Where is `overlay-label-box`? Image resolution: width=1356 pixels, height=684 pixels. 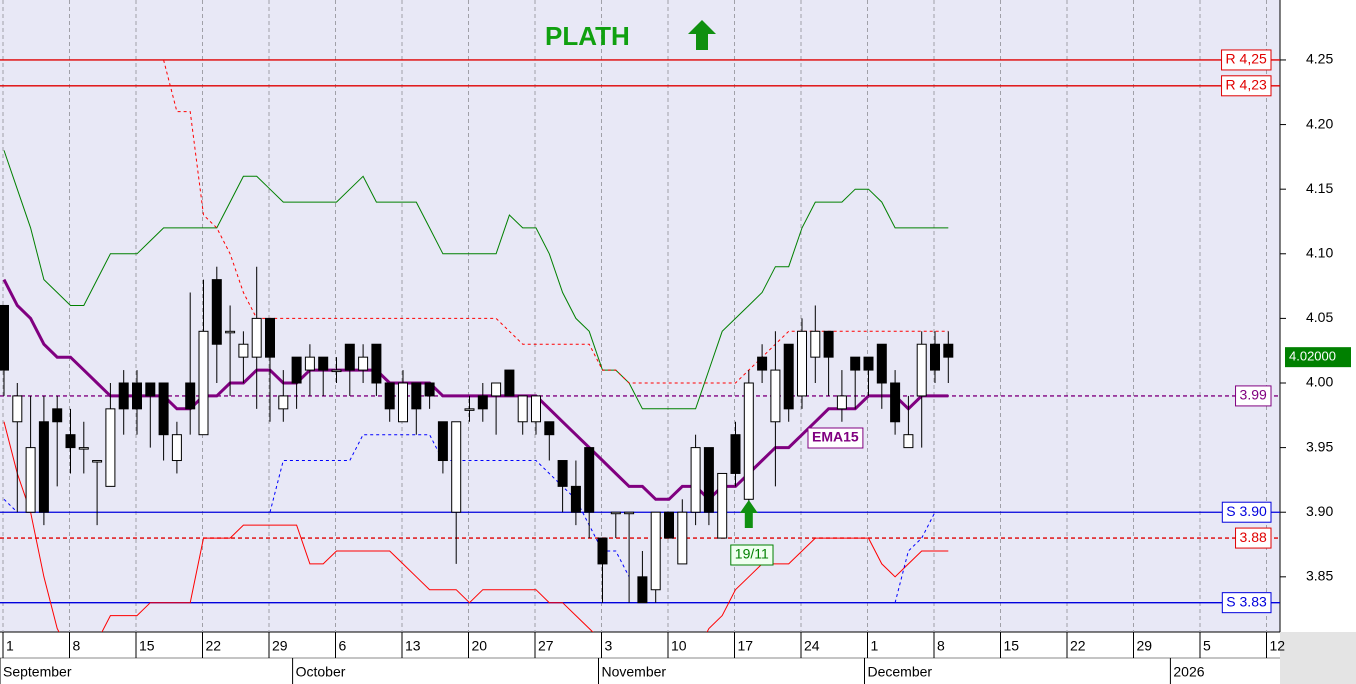 overlay-label-box is located at coordinates (835, 438).